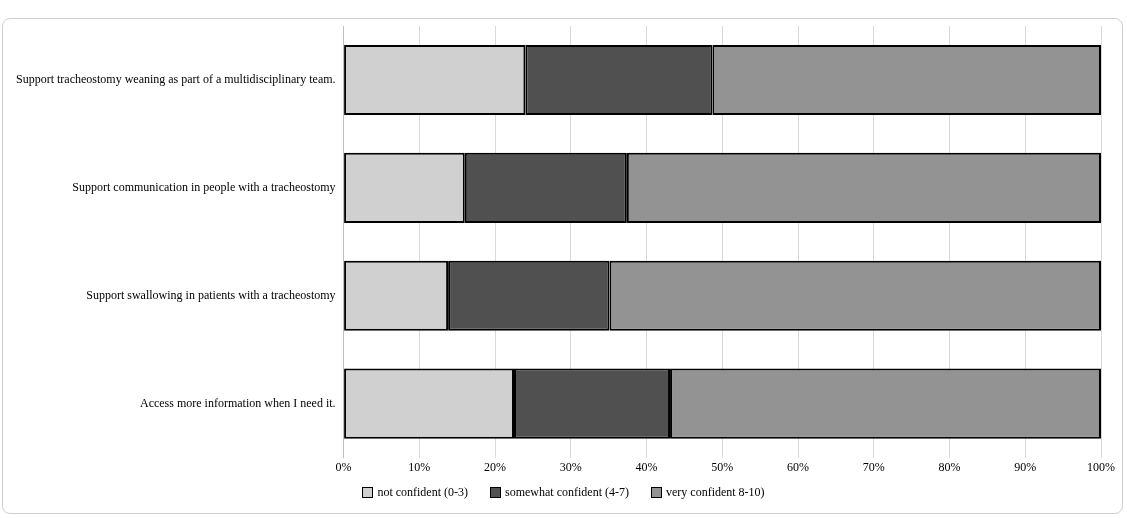 The width and height of the screenshot is (1127, 518). I want to click on y-tick-label: Access more information when I need it., so click(237, 402).